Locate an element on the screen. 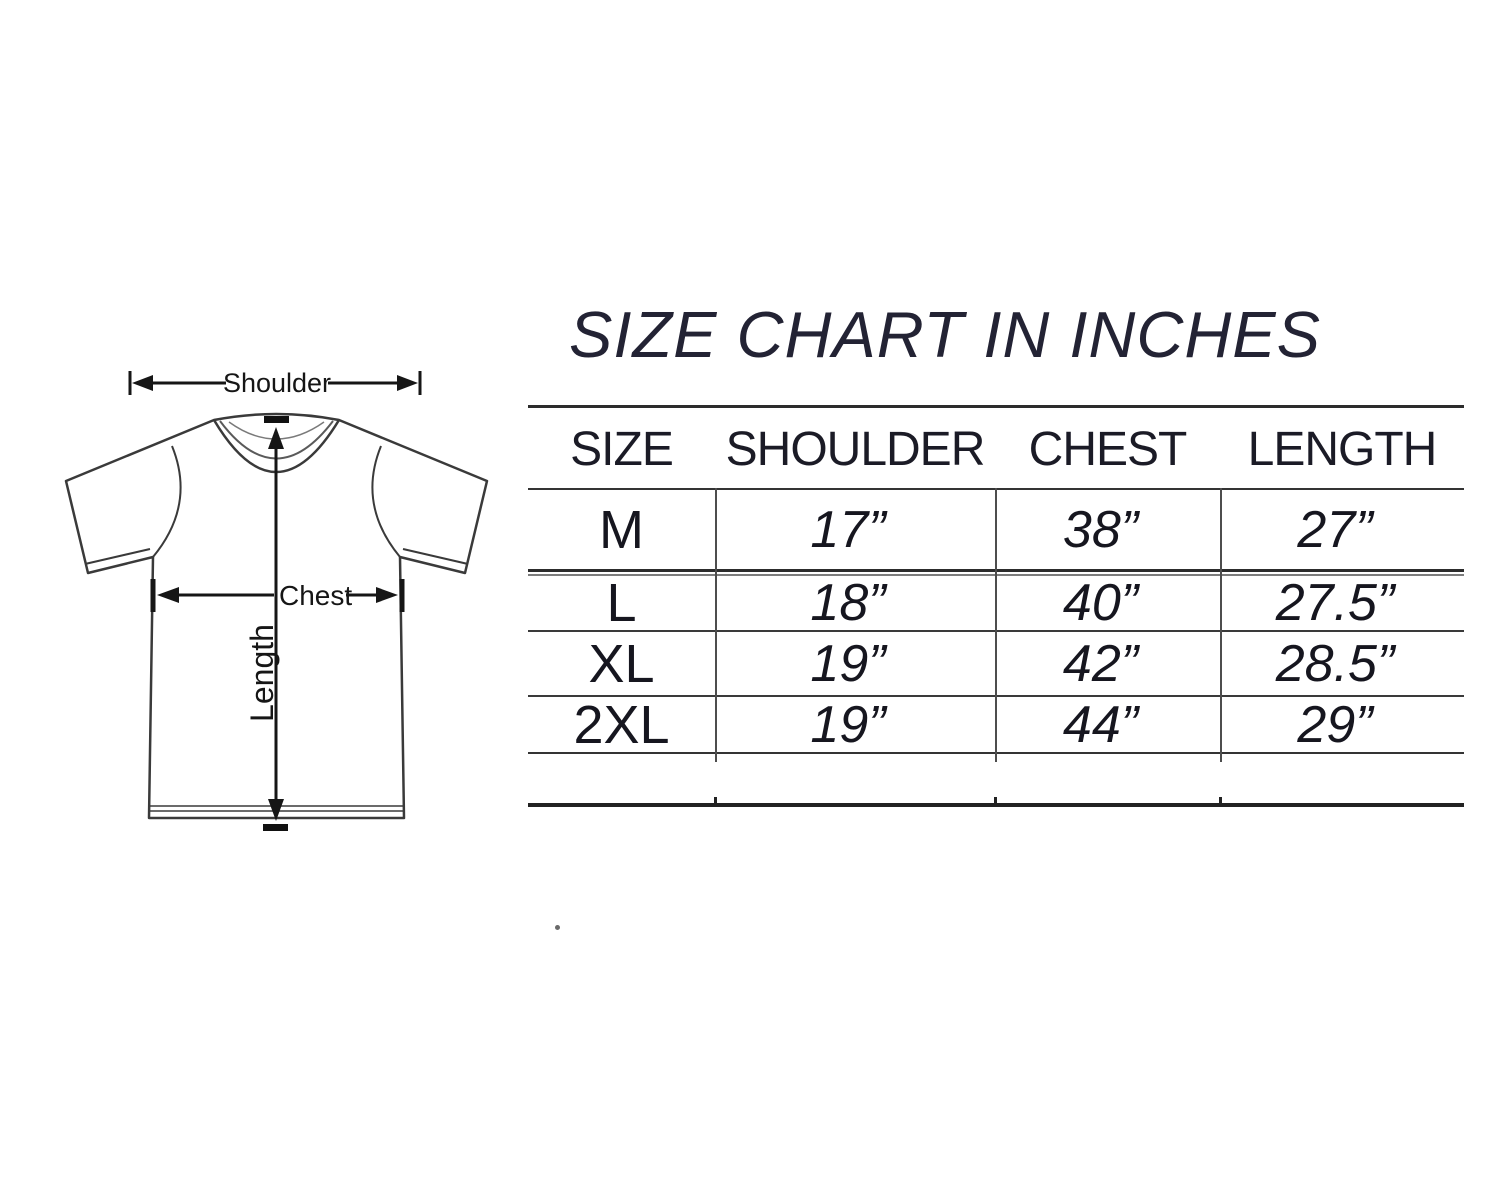 Image resolution: width=1500 pixels, height=1199 pixels. length-dimension-arrow: Length is located at coordinates (266, 623).